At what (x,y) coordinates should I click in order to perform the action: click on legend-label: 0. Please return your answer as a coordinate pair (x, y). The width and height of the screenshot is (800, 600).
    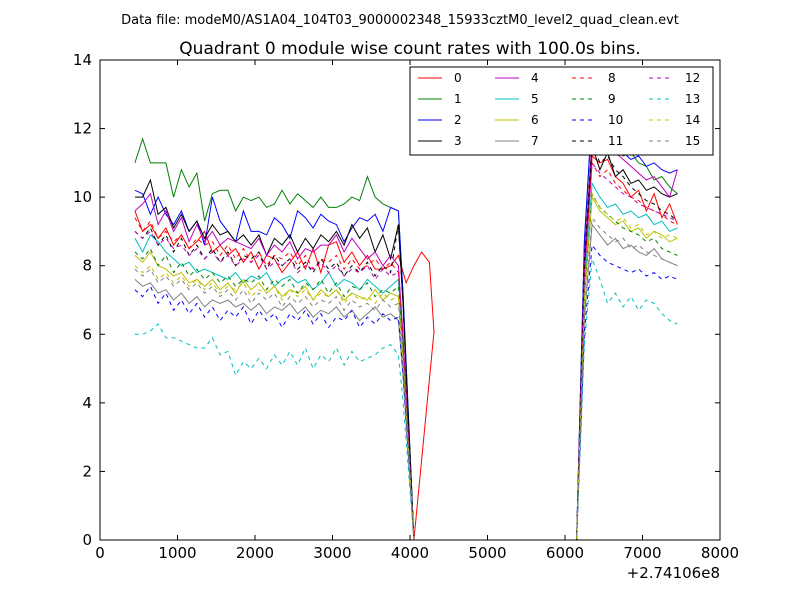
    Looking at the image, I should click on (458, 78).